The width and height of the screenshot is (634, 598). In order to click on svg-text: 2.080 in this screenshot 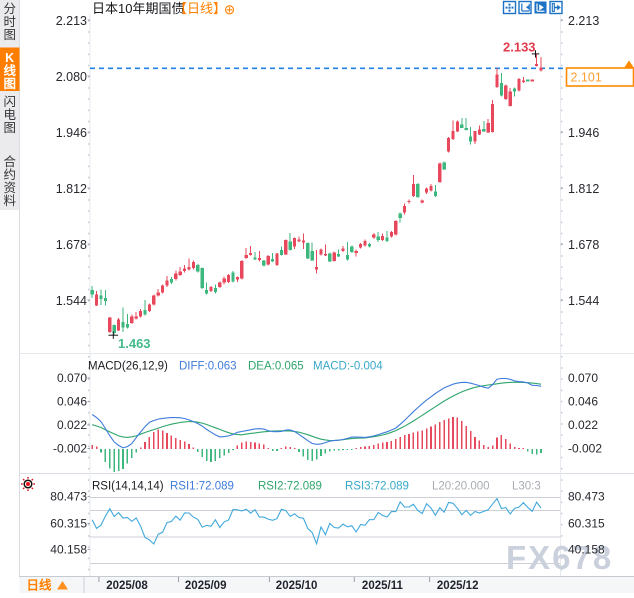, I will do `click(71, 77)`.